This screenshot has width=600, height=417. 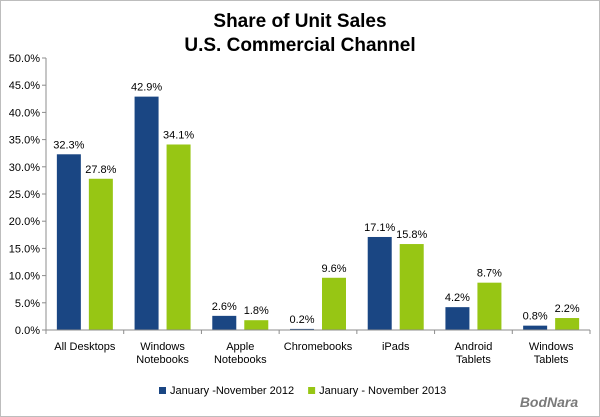 I want to click on x-tick-label: Chromebooks, so click(x=318, y=347).